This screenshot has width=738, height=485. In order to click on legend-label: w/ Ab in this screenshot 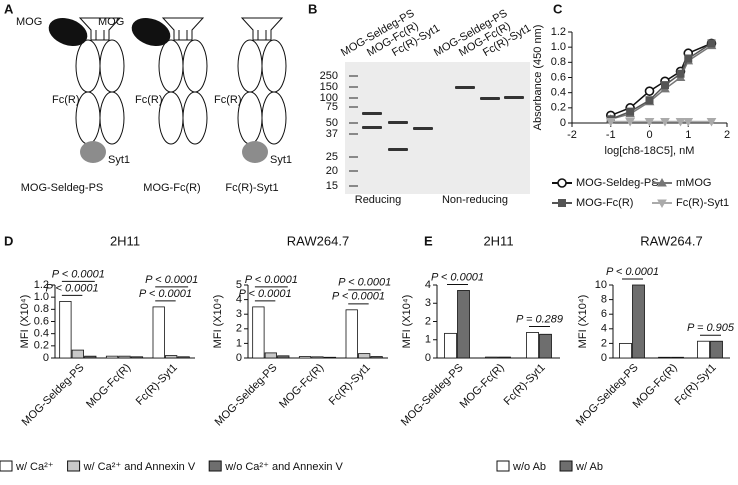, I will do `click(589, 467)`.